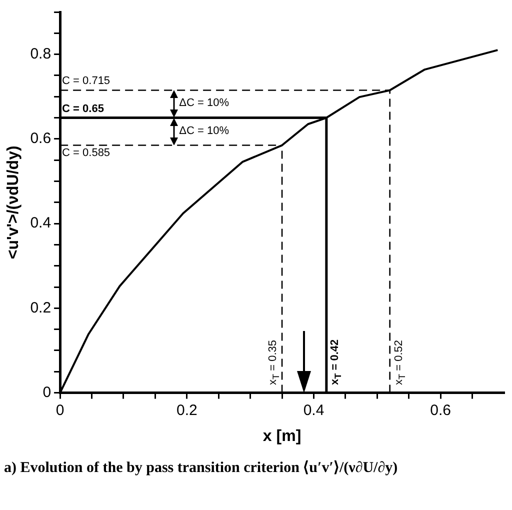 This screenshot has width=512, height=510. I want to click on ref-line-label: C = 0.585, so click(86, 153).